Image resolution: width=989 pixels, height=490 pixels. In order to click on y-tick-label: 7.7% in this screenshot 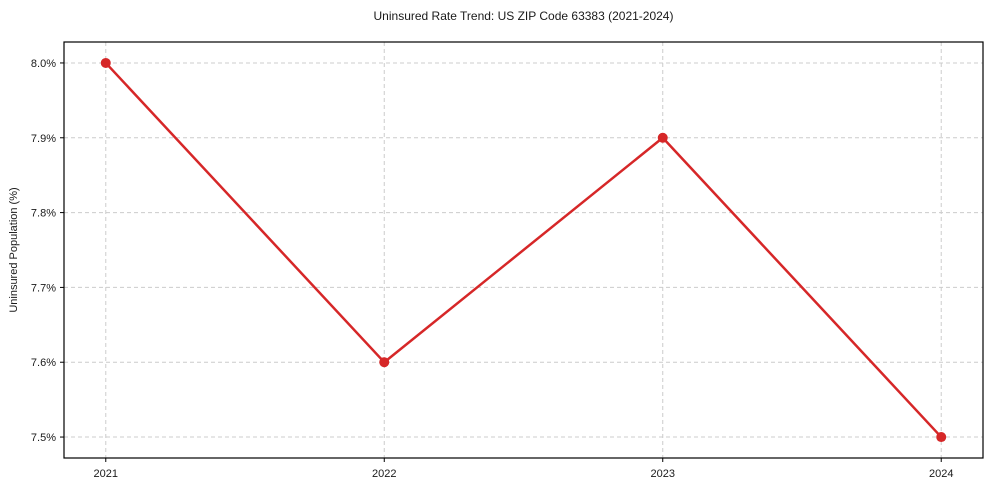, I will do `click(43, 288)`.